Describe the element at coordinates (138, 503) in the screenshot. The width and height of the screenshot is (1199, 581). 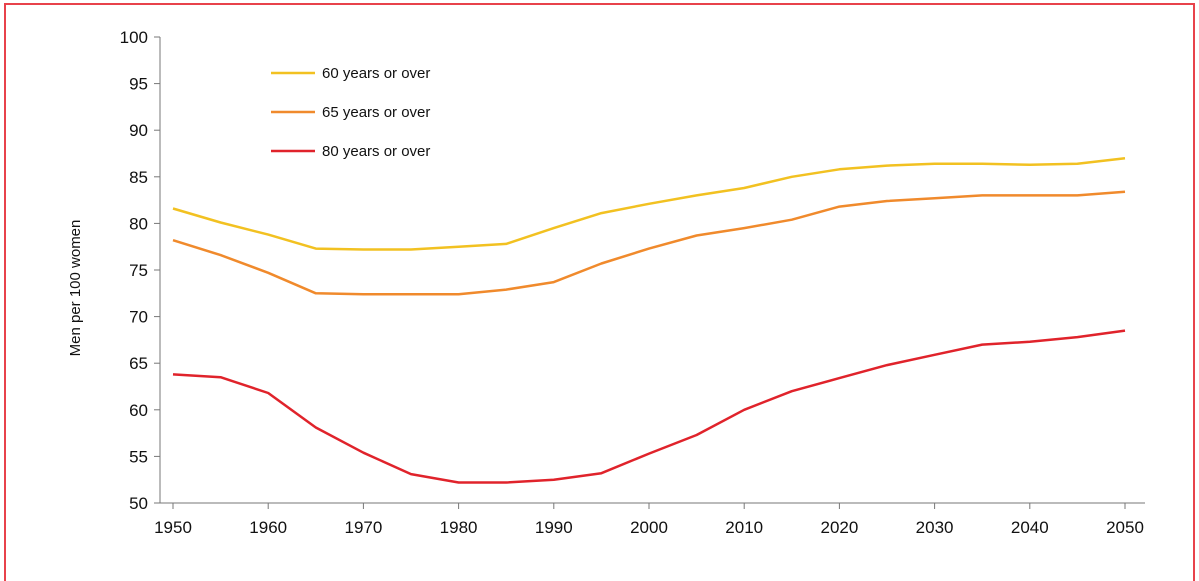
I see `y-tick-label: 50` at that location.